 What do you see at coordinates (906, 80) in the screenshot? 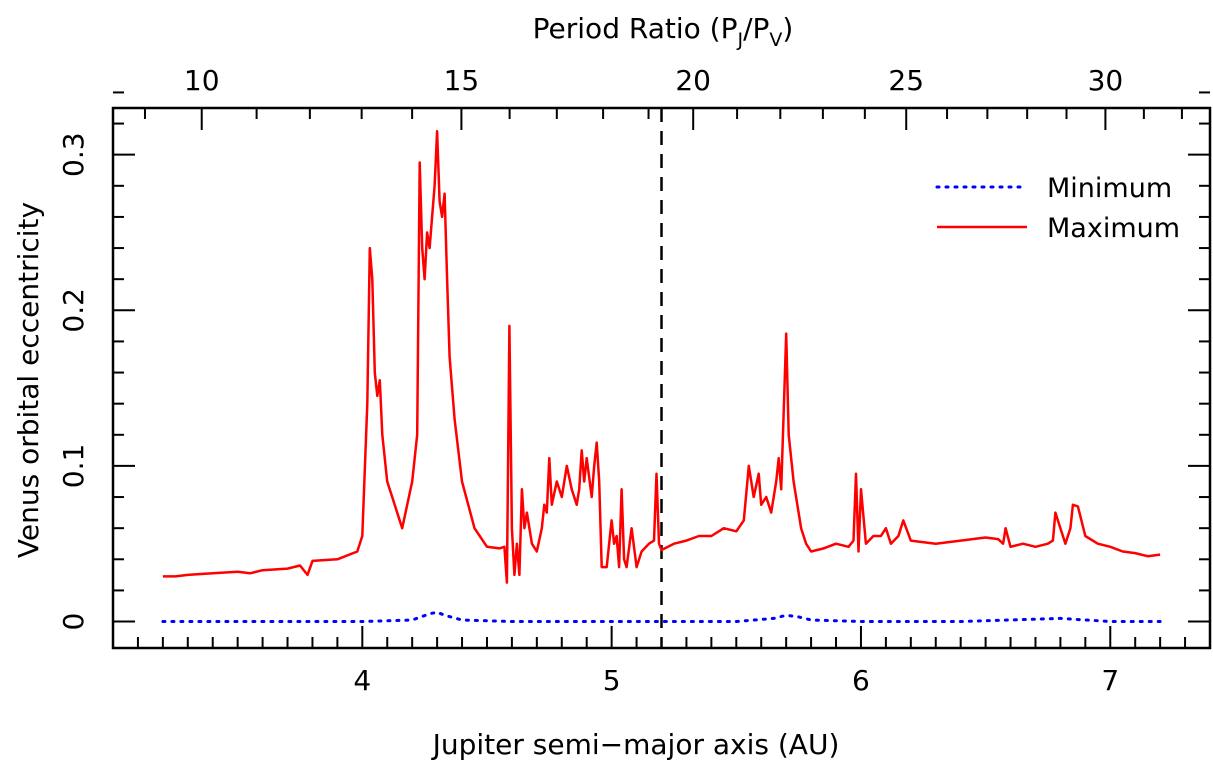
I see `top-tick-label: 25` at bounding box center [906, 80].